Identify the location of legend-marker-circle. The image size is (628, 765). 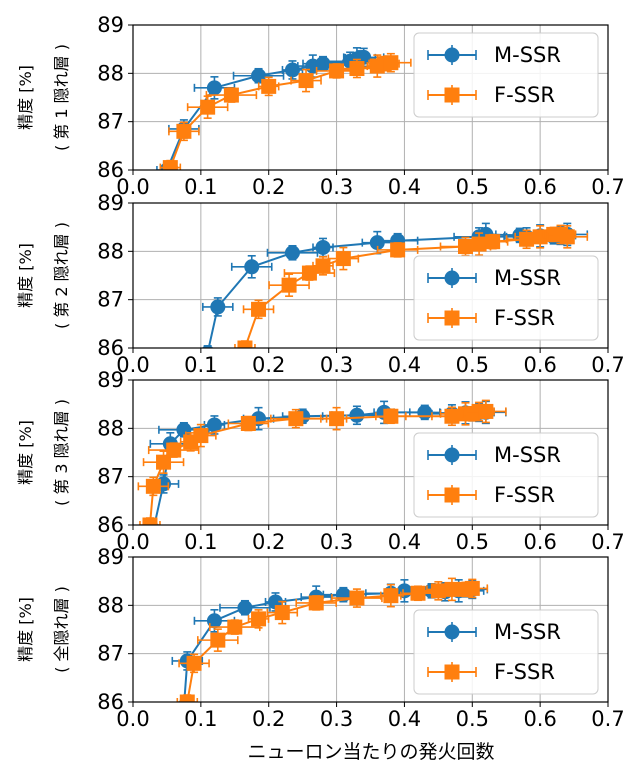
(452, 55).